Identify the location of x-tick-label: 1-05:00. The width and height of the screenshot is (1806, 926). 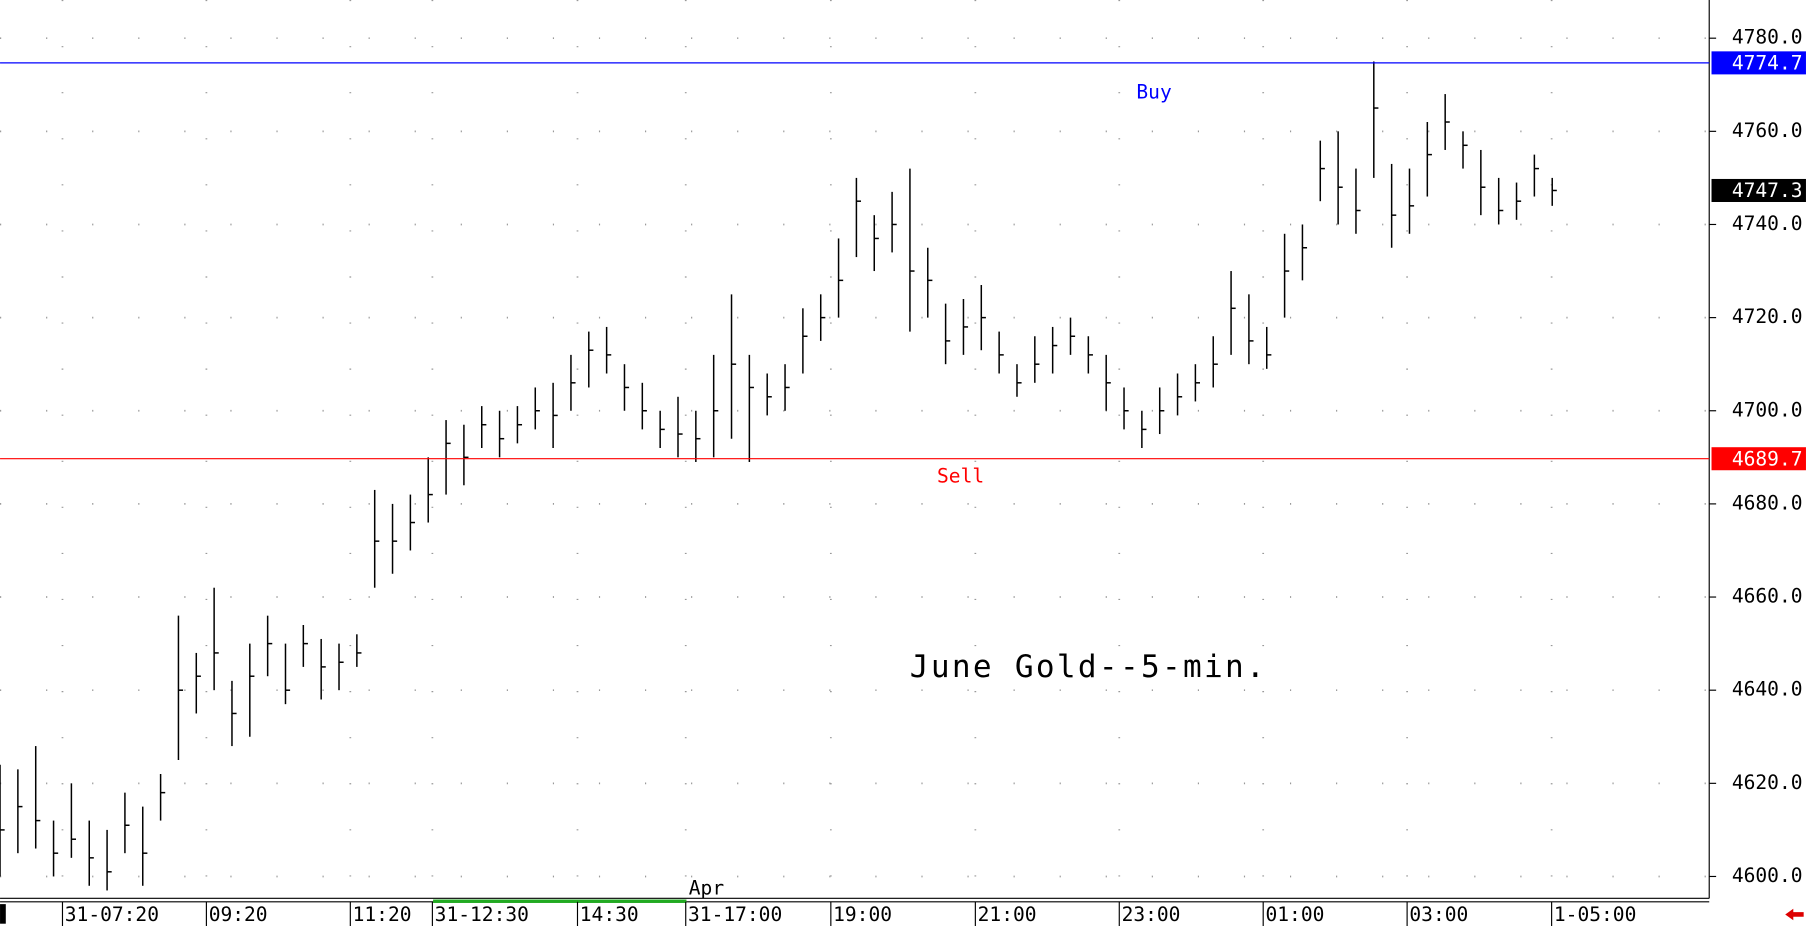
(1595, 914).